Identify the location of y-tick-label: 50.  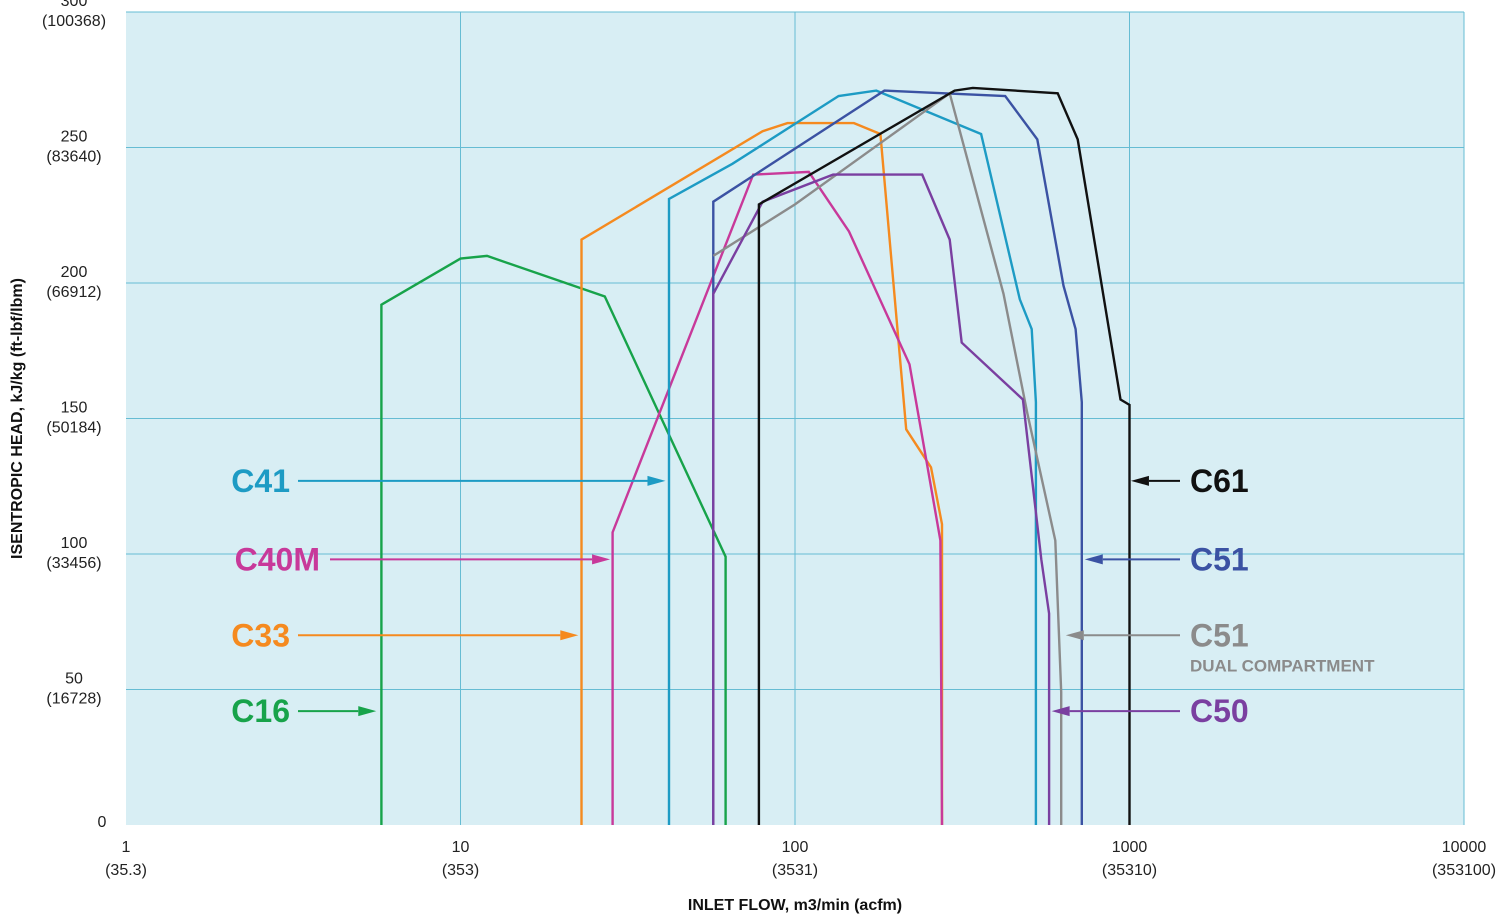
(74, 679).